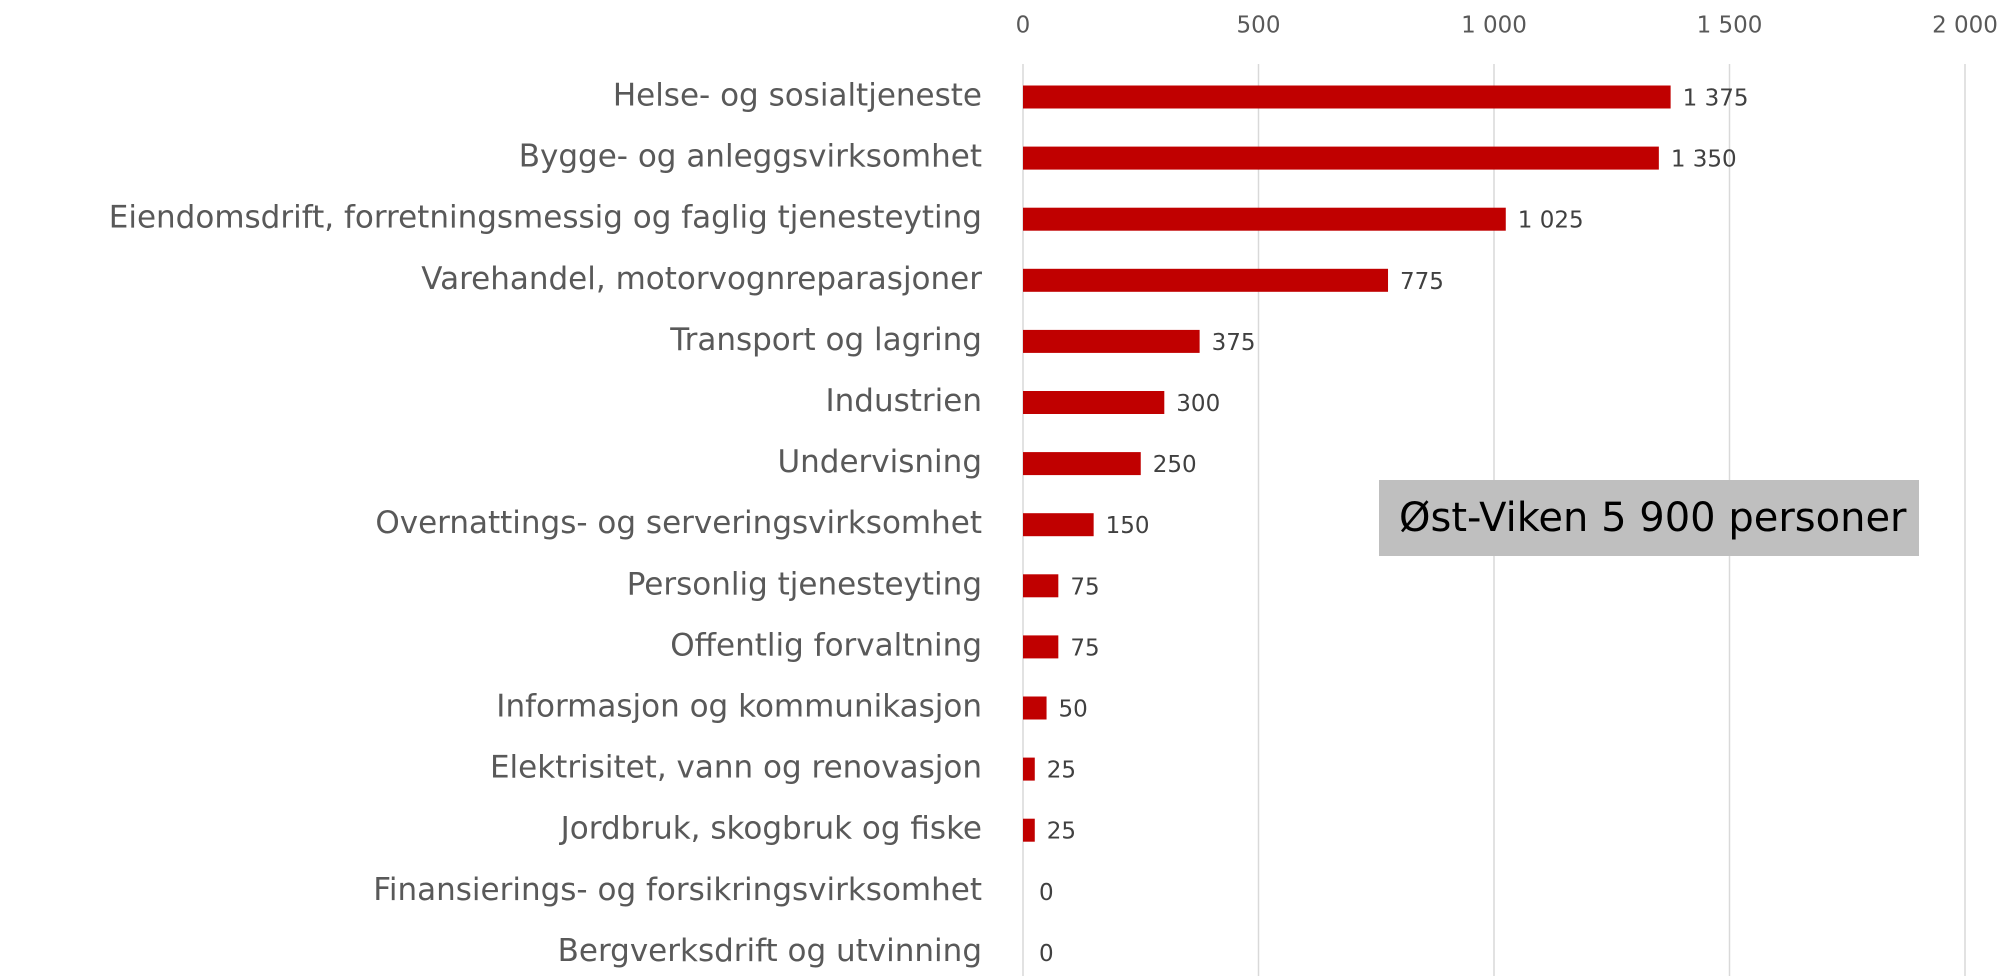 The width and height of the screenshot is (2006, 976). What do you see at coordinates (1494, 26) in the screenshot?
I see `x-tick-label: 1 000` at bounding box center [1494, 26].